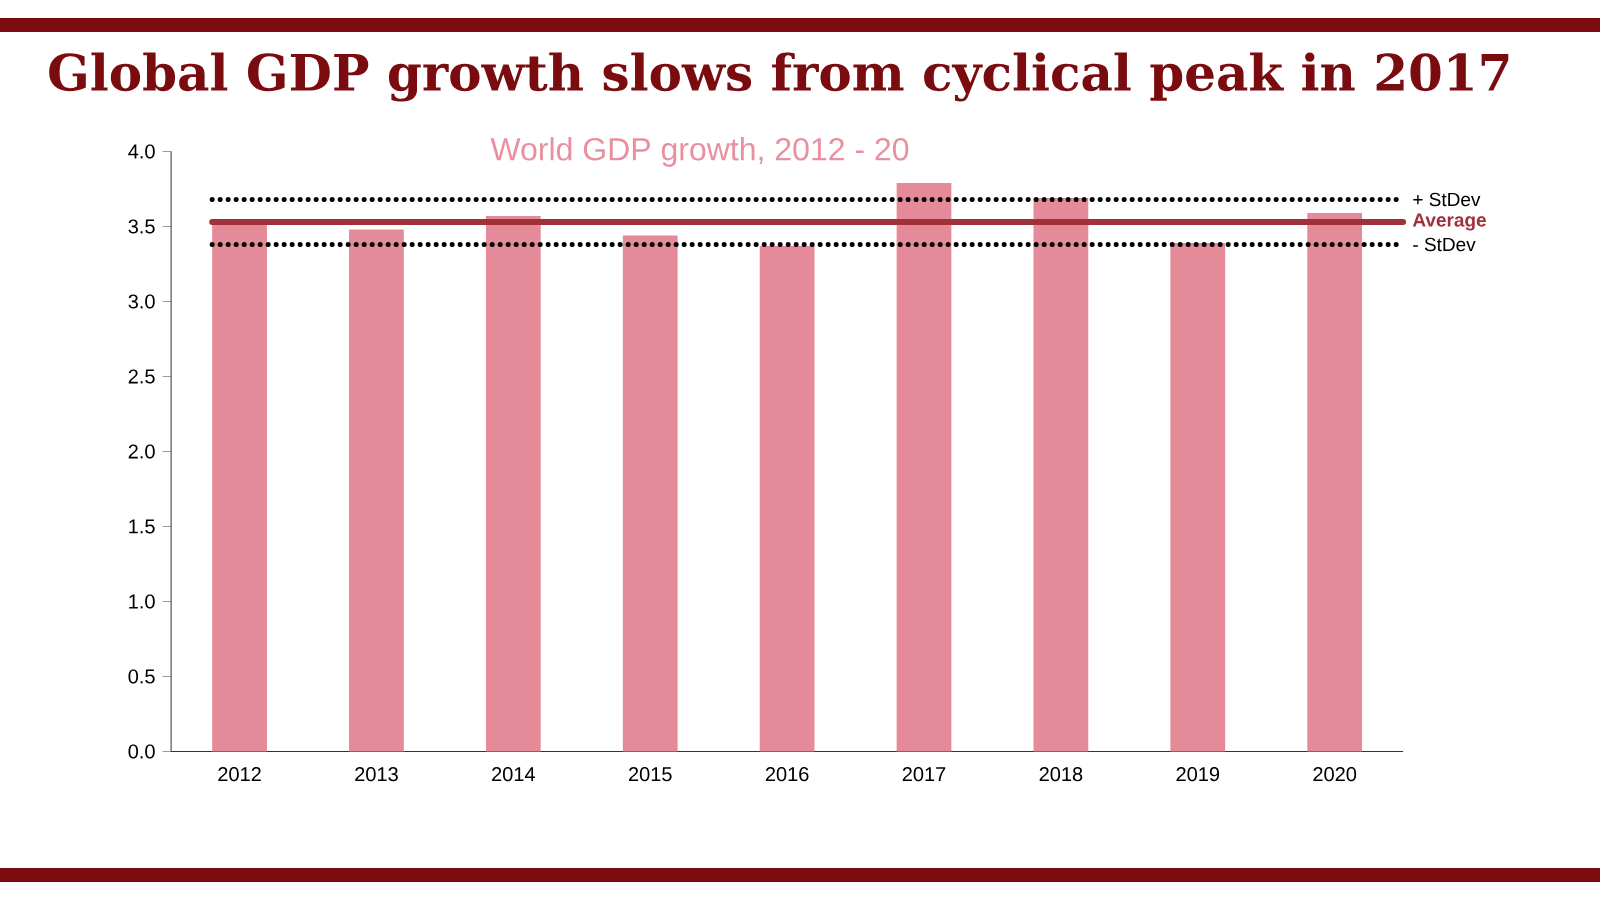  Describe the element at coordinates (376, 774) in the screenshot. I see `x-tick-label: 2013` at that location.